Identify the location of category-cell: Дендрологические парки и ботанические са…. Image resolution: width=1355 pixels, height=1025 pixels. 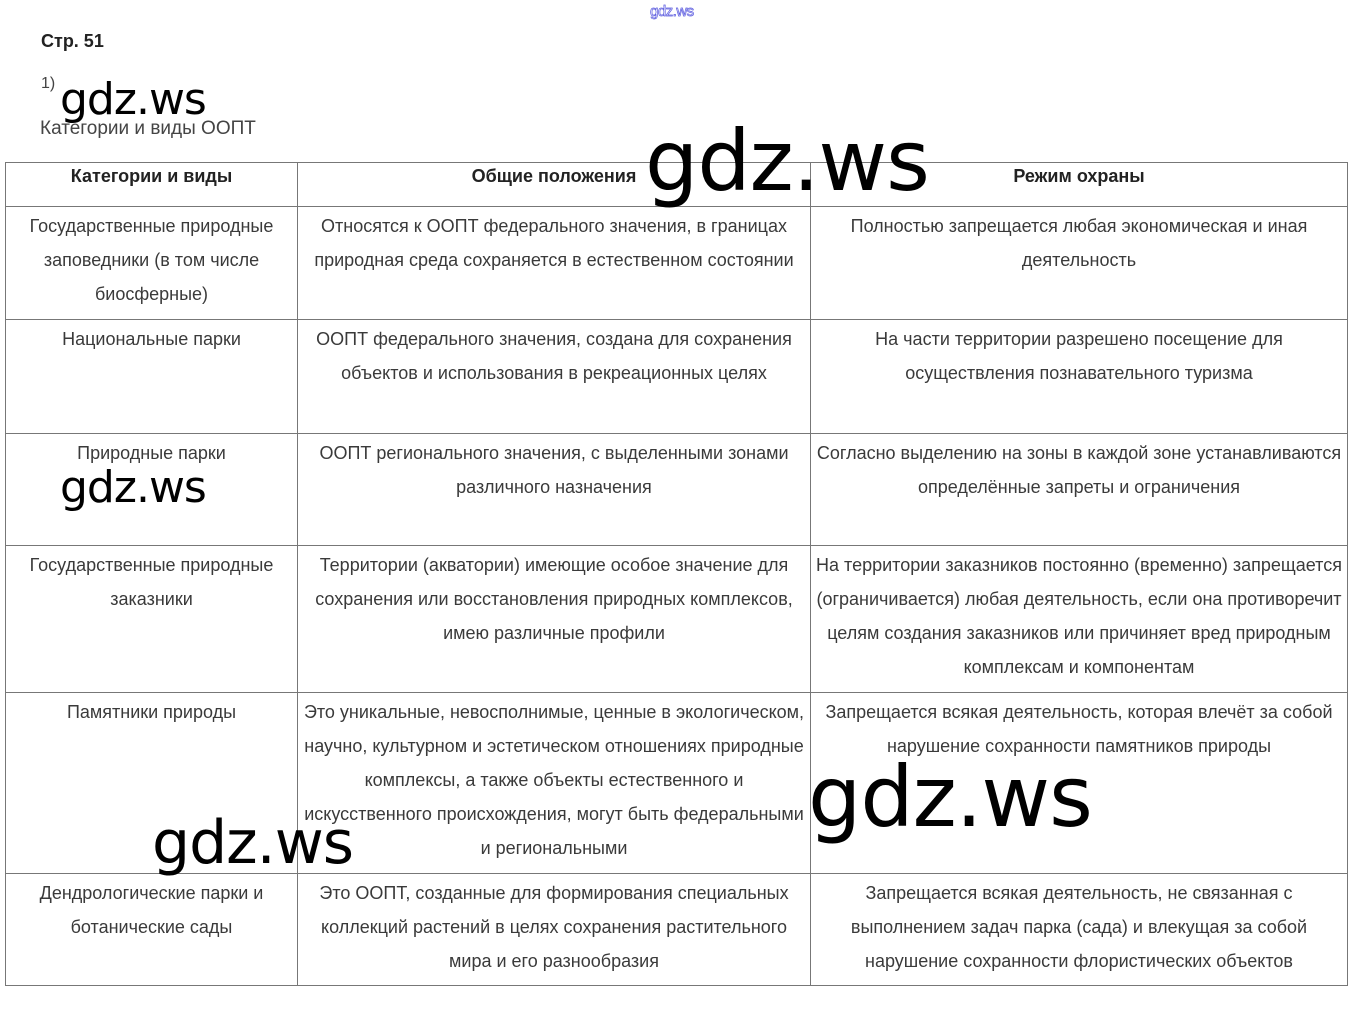
(151, 929).